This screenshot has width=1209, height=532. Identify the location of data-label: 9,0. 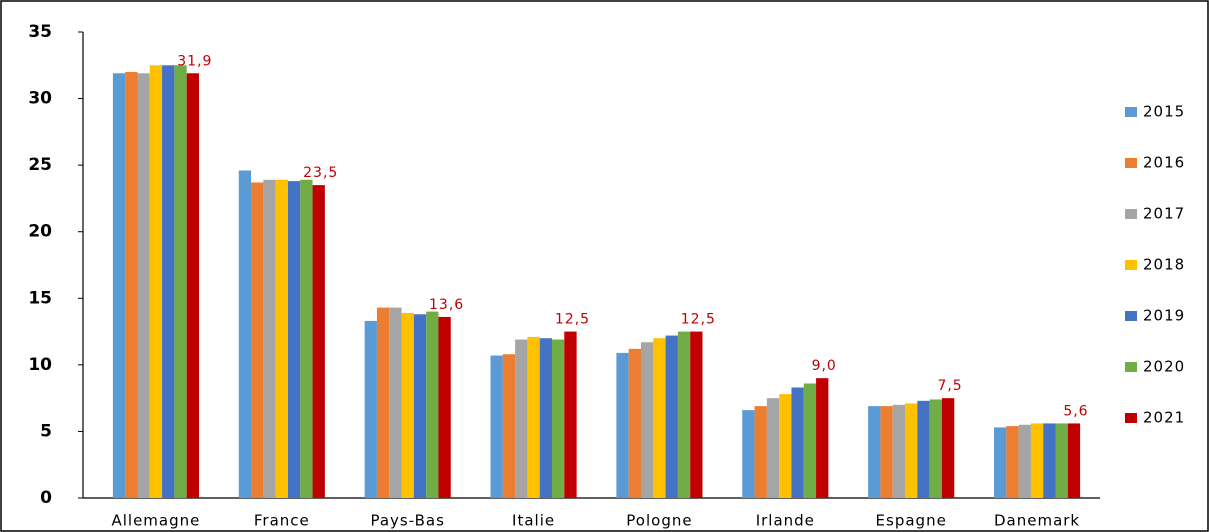
(824, 366).